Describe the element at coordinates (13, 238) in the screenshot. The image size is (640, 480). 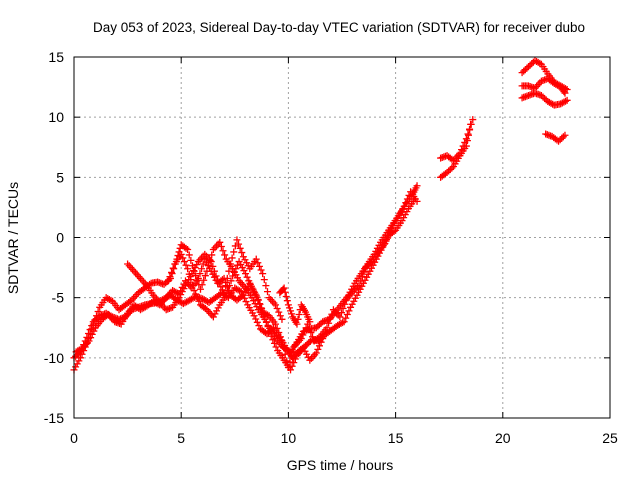
I see `y-axis-label: SDTVAR / TECUs` at that location.